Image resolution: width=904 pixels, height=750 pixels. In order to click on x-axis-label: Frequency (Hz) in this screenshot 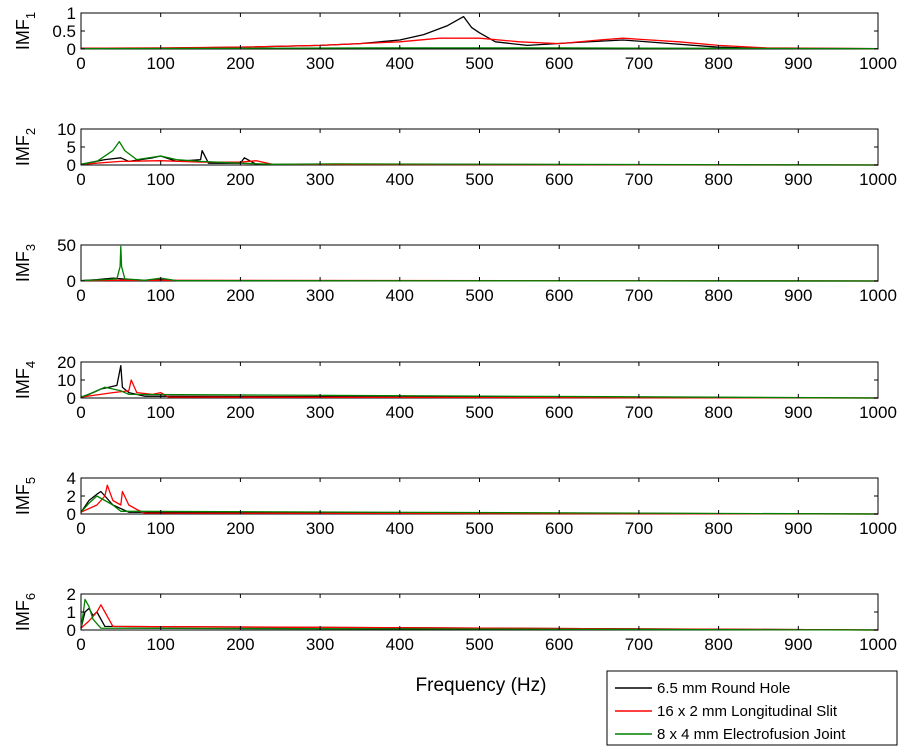, I will do `click(481, 685)`.